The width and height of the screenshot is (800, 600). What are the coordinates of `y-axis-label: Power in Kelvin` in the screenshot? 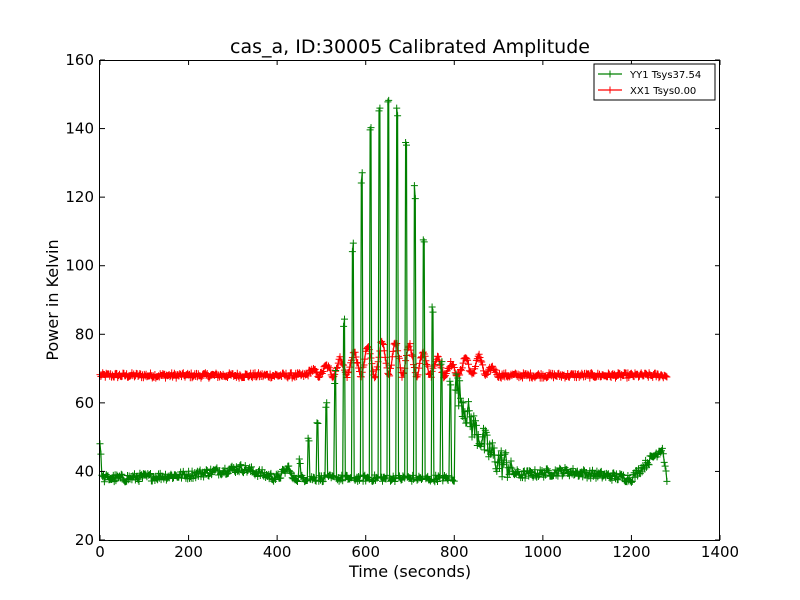 It's located at (52, 299).